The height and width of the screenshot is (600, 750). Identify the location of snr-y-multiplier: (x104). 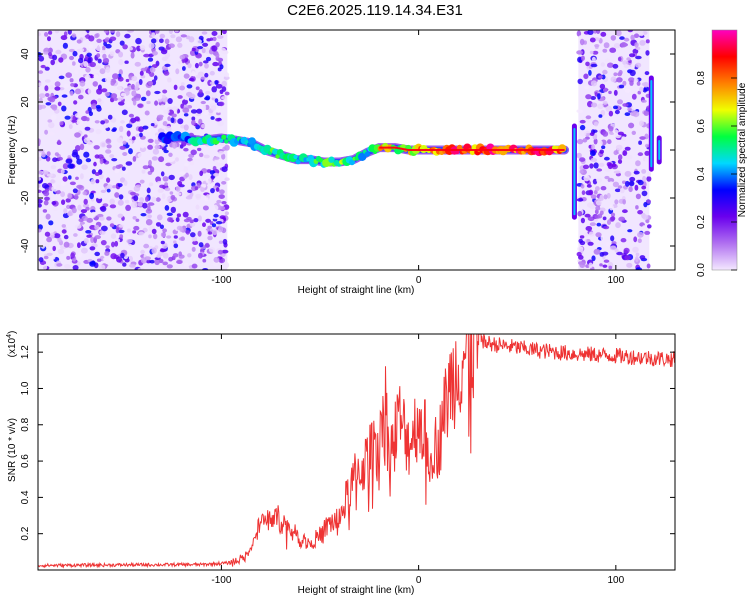
(12, 344).